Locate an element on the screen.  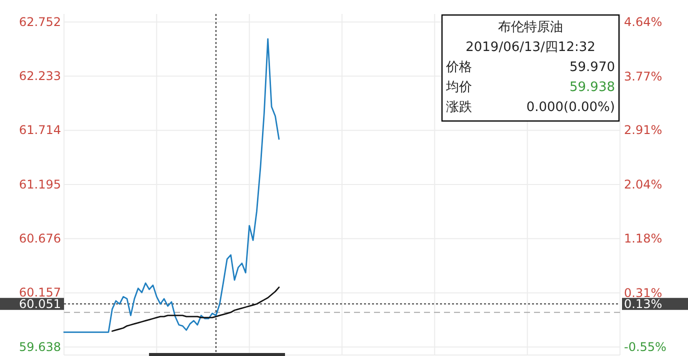
y-tick-label: 59.638 is located at coordinates (40, 347).